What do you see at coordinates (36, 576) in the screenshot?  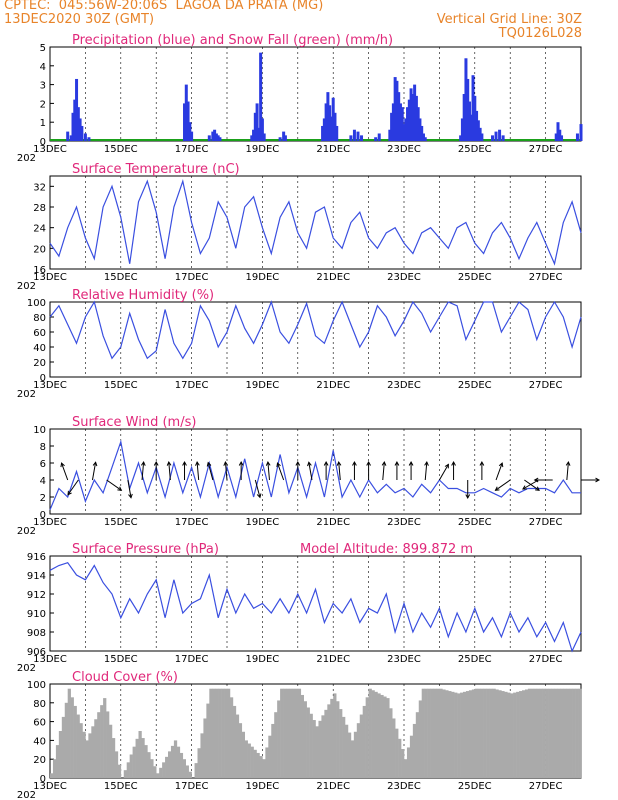 I see `y-tick-label: 914` at bounding box center [36, 576].